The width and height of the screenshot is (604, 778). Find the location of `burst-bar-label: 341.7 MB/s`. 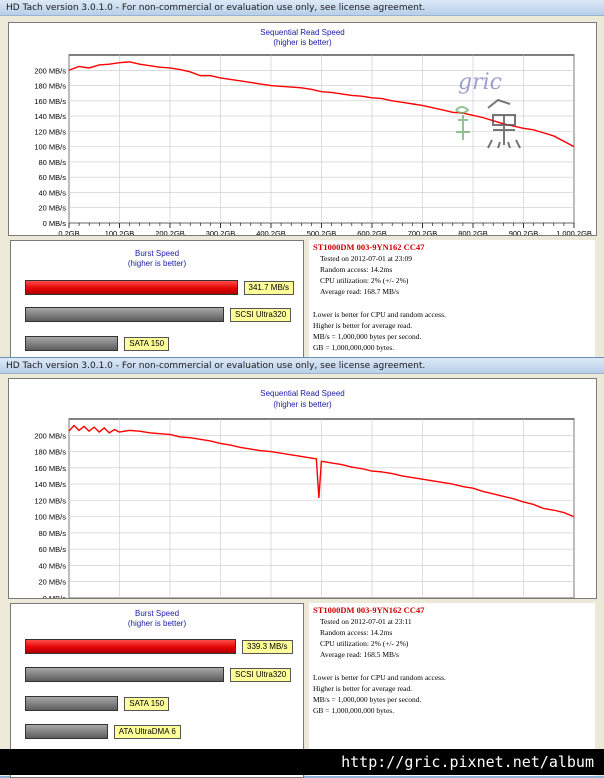

burst-bar-label: 341.7 MB/s is located at coordinates (268, 288).